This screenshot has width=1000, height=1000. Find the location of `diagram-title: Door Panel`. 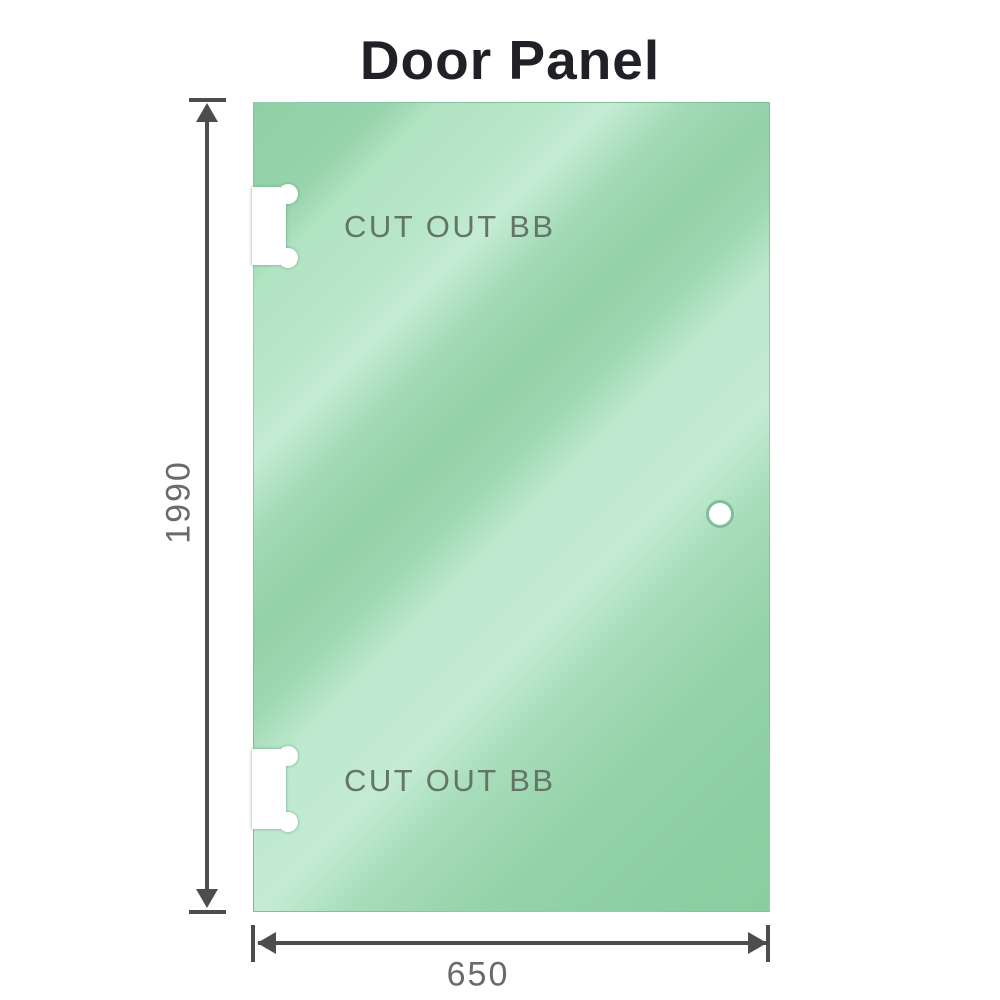

diagram-title: Door Panel is located at coordinates (510, 60).